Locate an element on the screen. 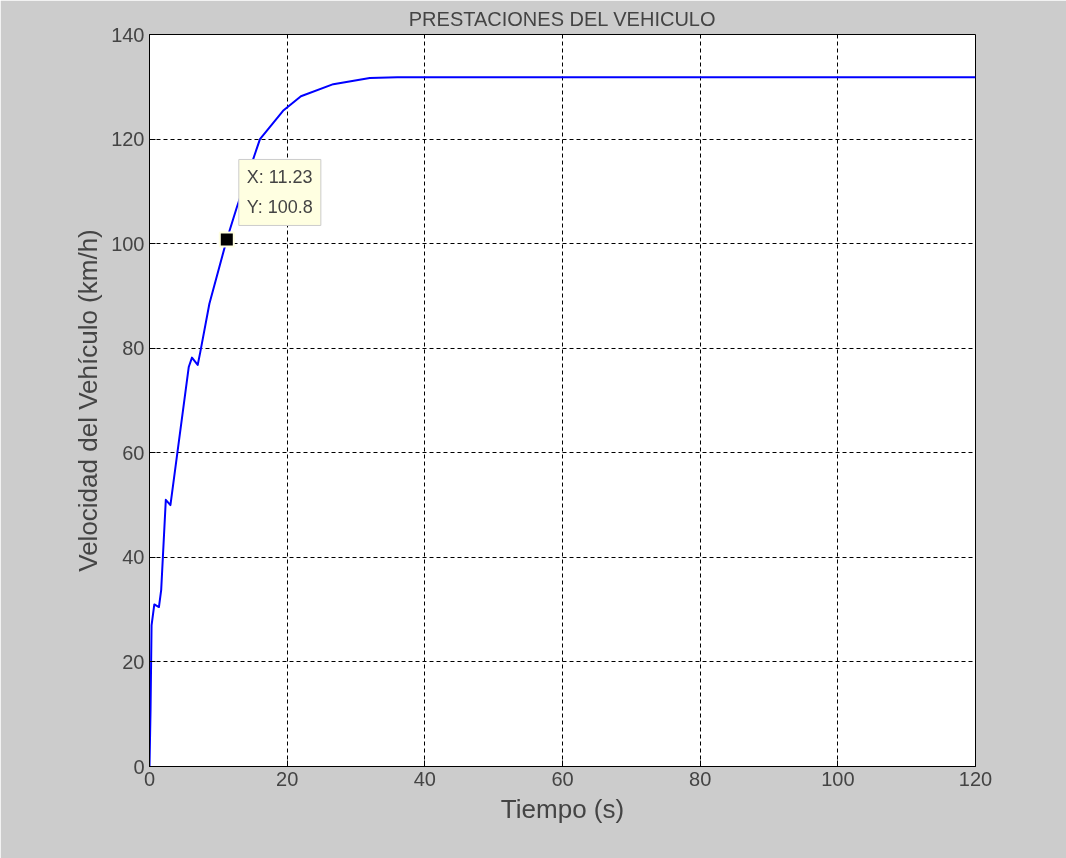  y-tick-label: 140 is located at coordinates (128, 34).